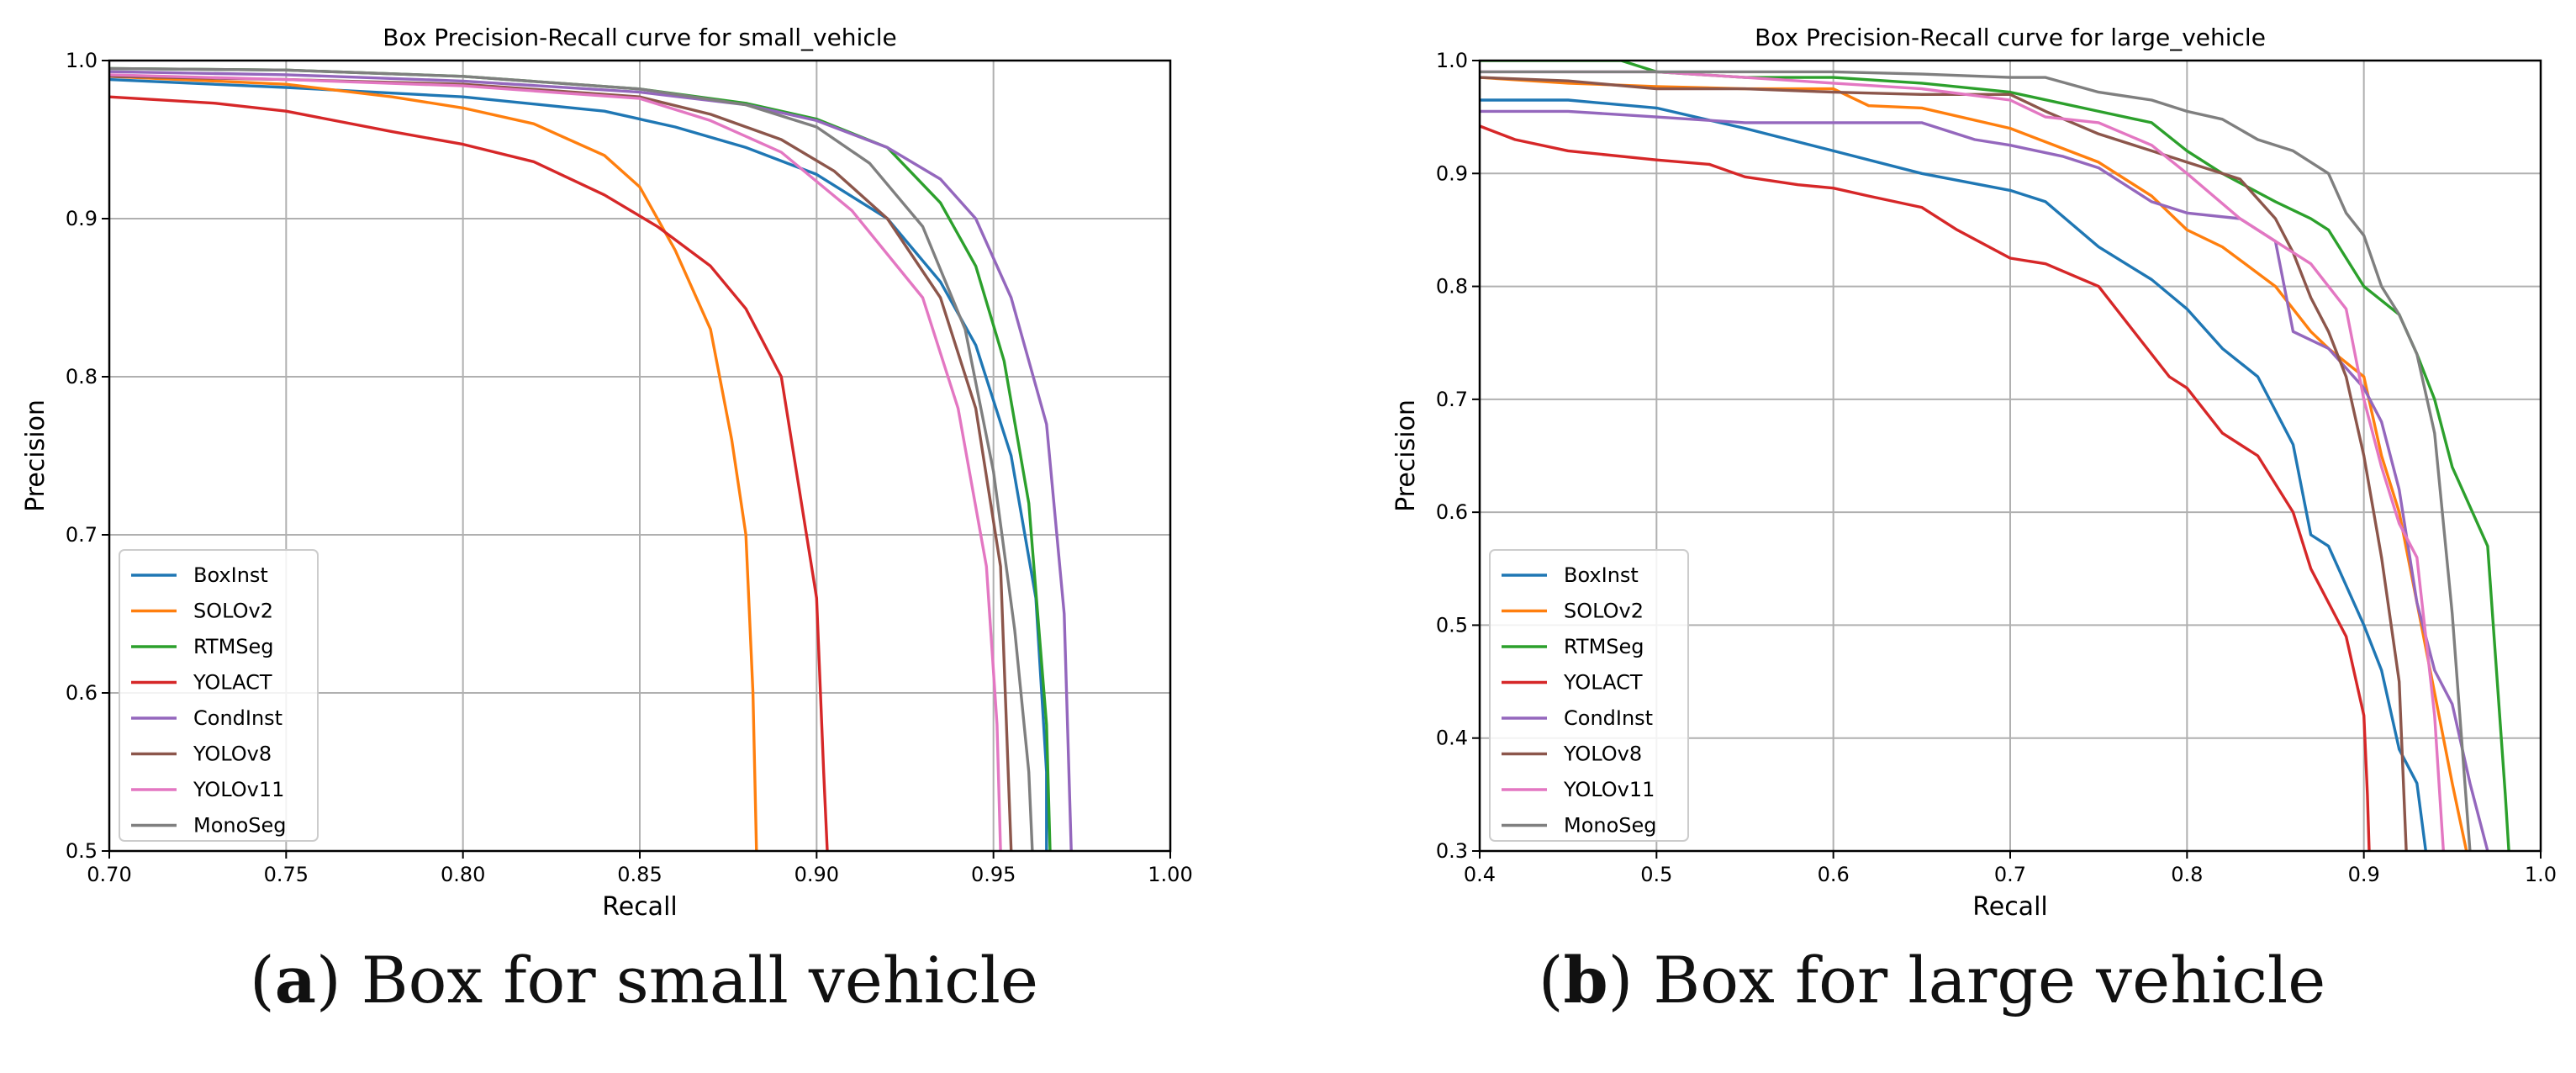  Describe the element at coordinates (238, 790) in the screenshot. I see `chart0-legend-label: YOLOv11` at that location.